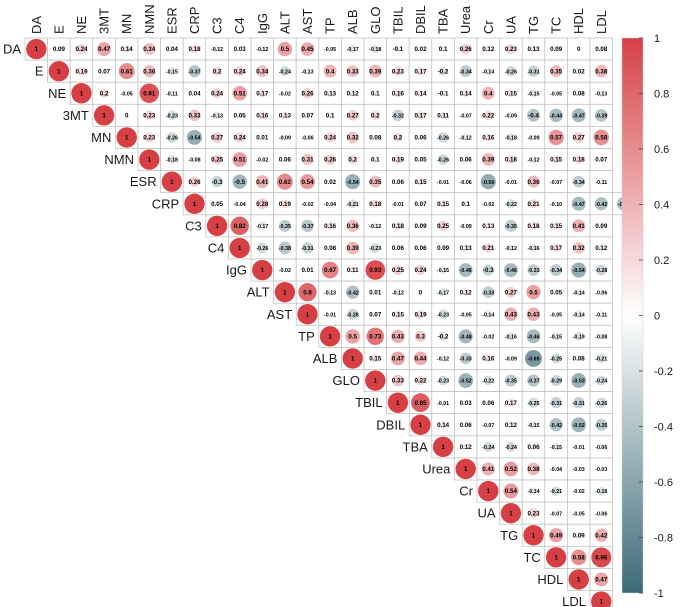 The width and height of the screenshot is (685, 607). What do you see at coordinates (240, 93) in the screenshot?
I see `cell-NE-C4: 0.51` at bounding box center [240, 93].